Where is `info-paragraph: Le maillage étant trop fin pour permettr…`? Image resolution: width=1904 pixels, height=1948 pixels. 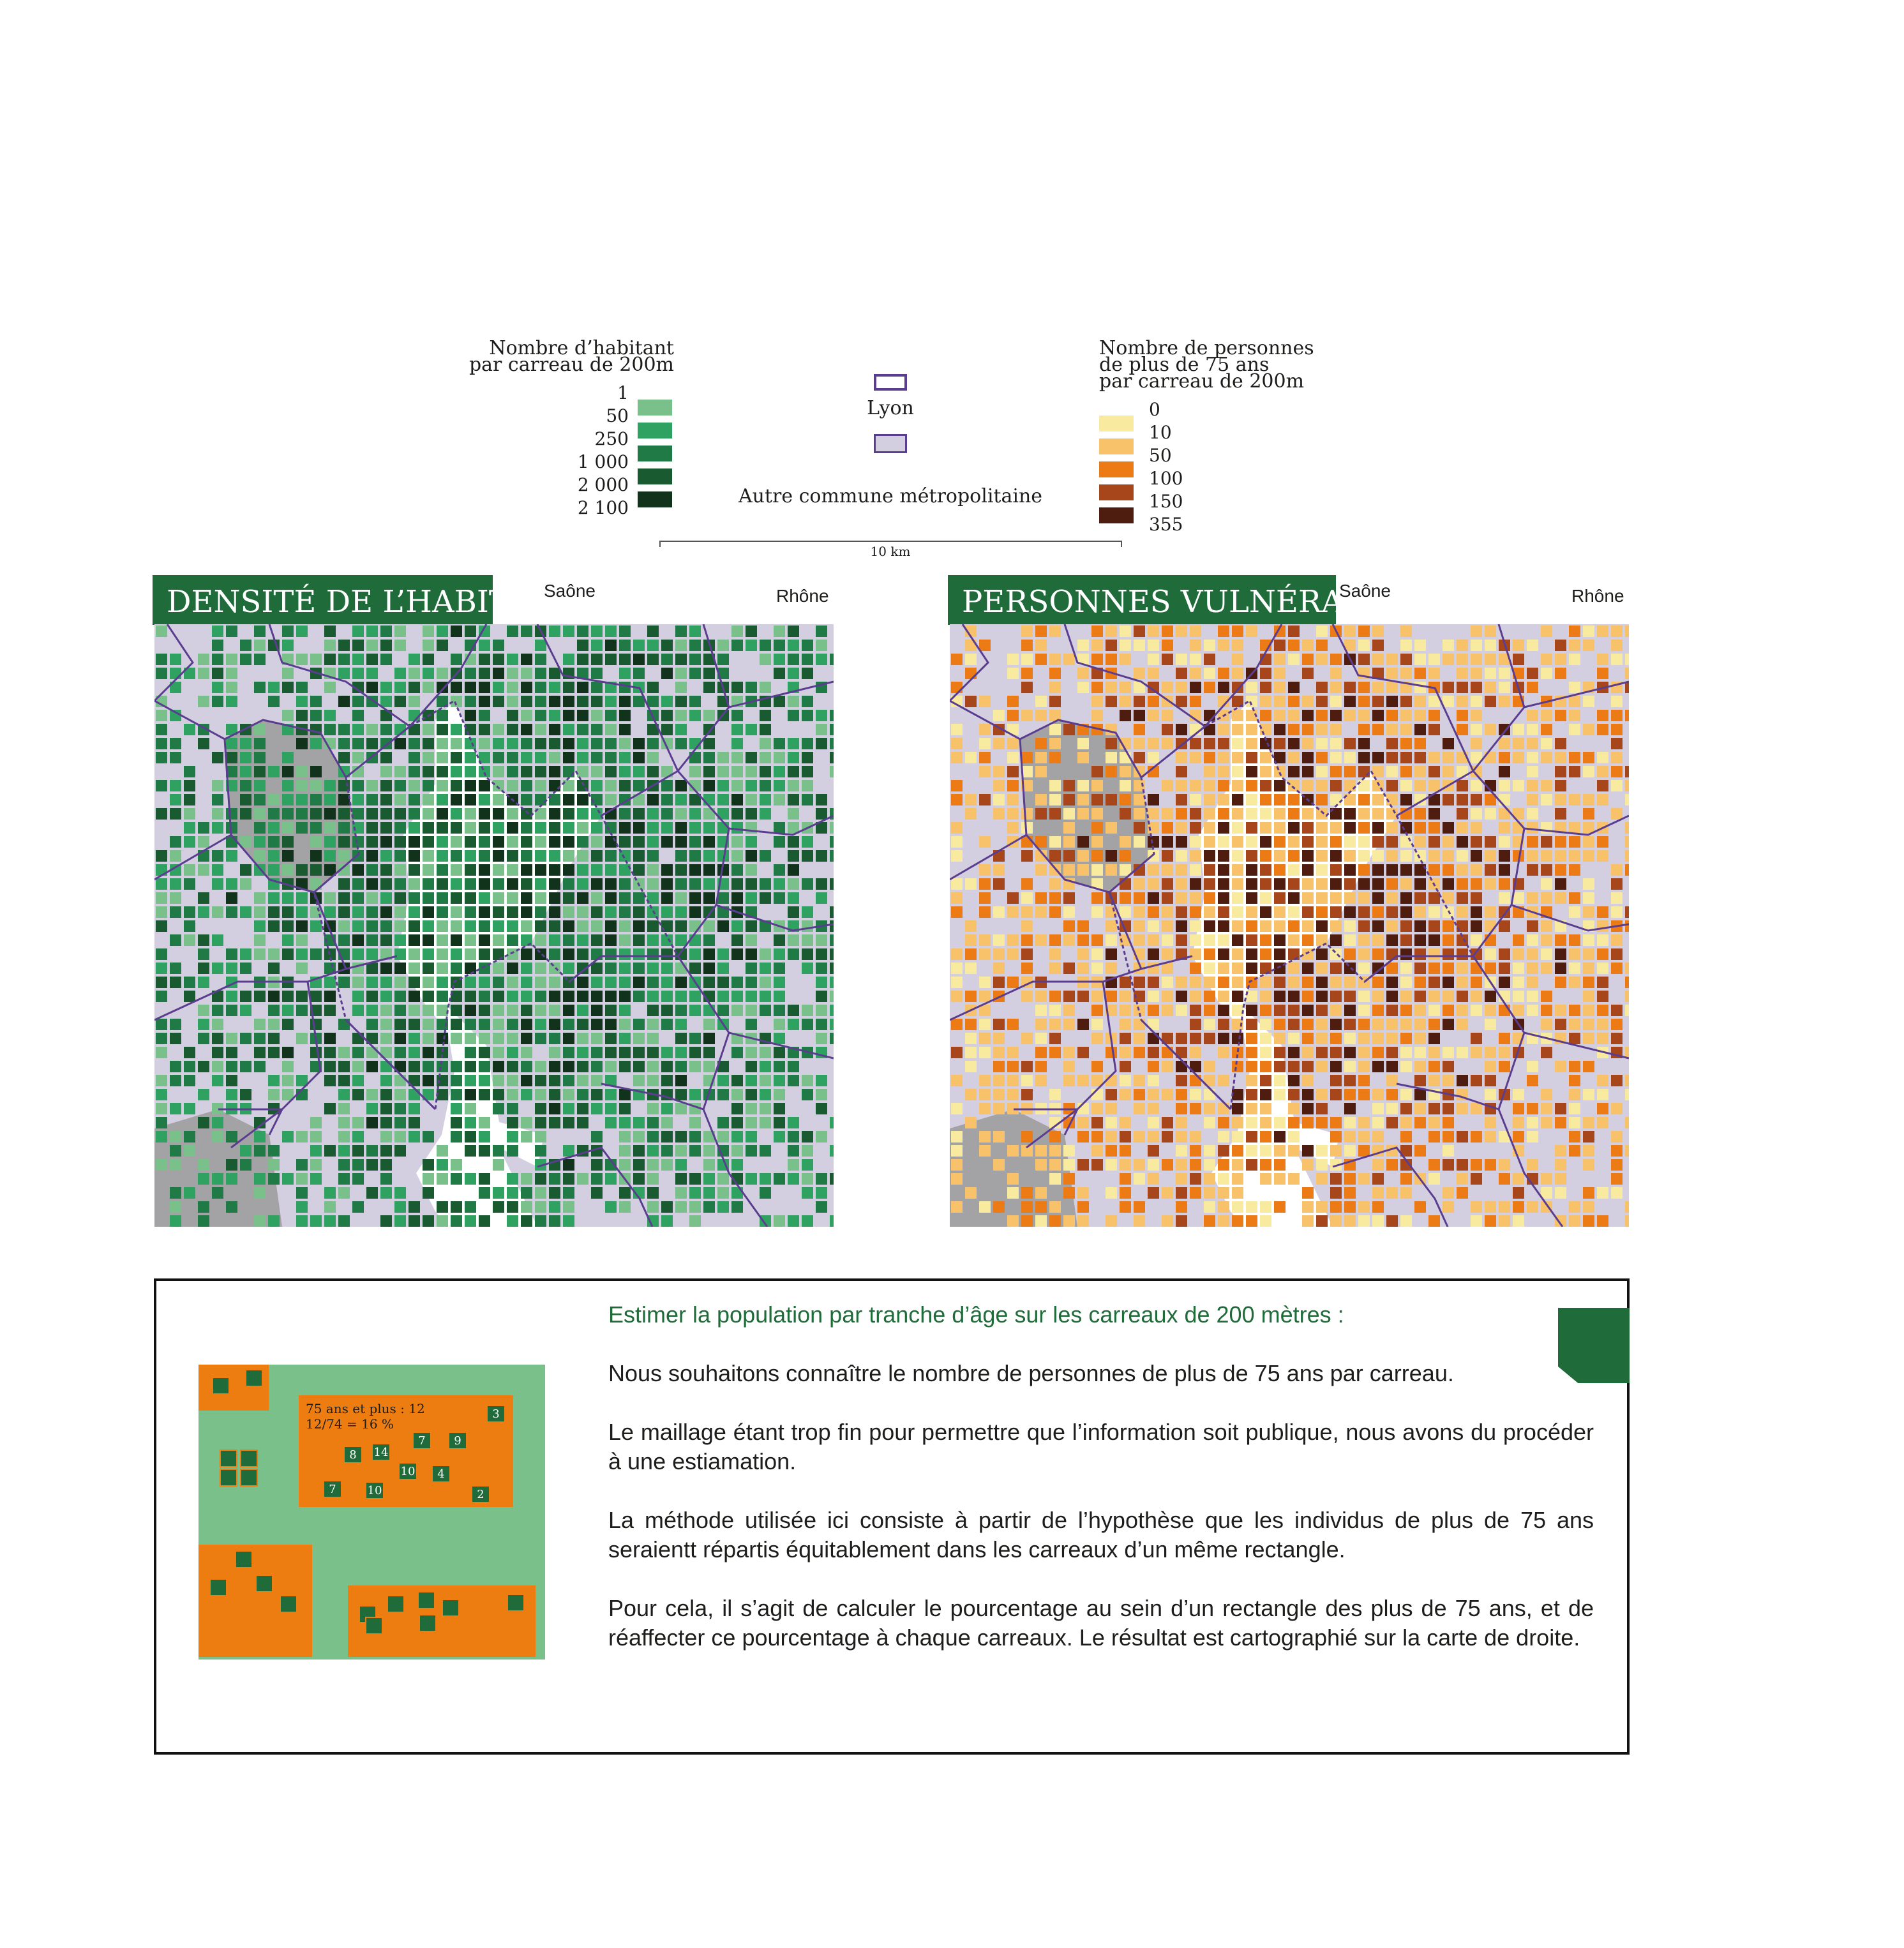 info-paragraph: Le maillage étant trop fin pour permettr… is located at coordinates (1101, 1446).